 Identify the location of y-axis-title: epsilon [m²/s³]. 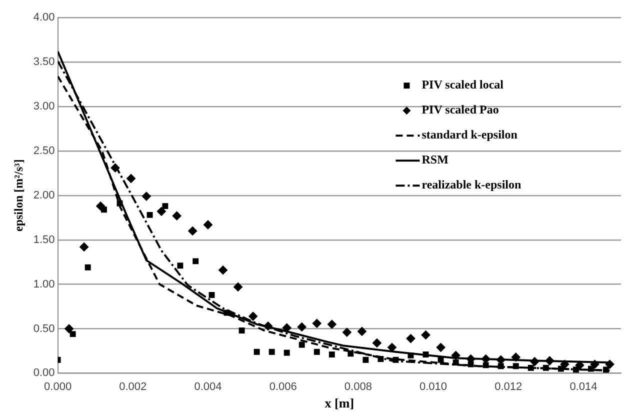
(18, 195).